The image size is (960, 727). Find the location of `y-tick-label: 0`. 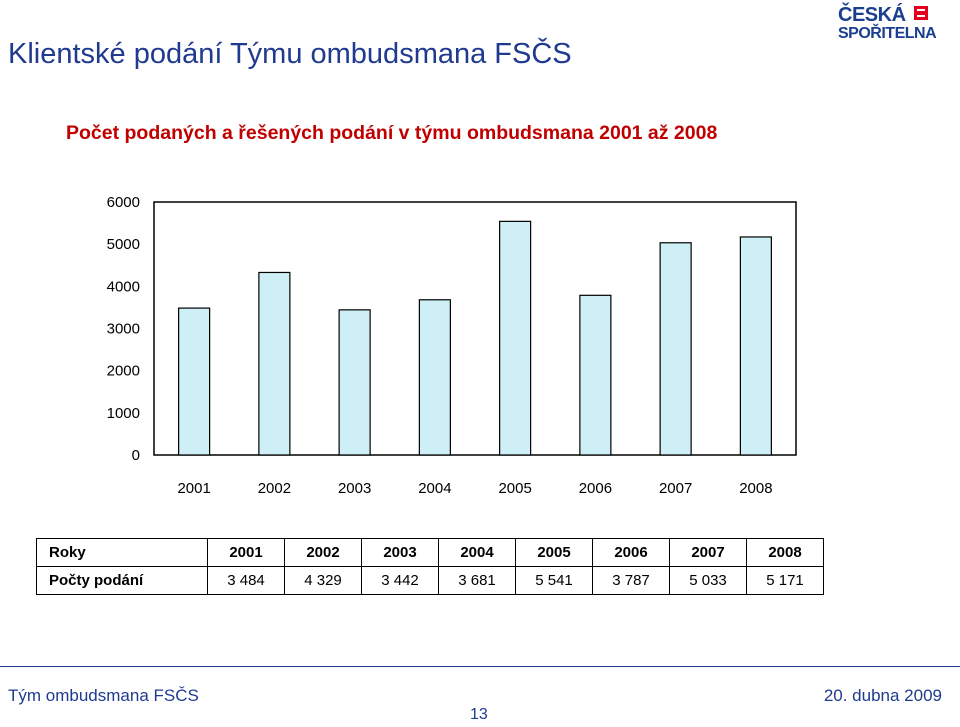

y-tick-label: 0 is located at coordinates (136, 455).